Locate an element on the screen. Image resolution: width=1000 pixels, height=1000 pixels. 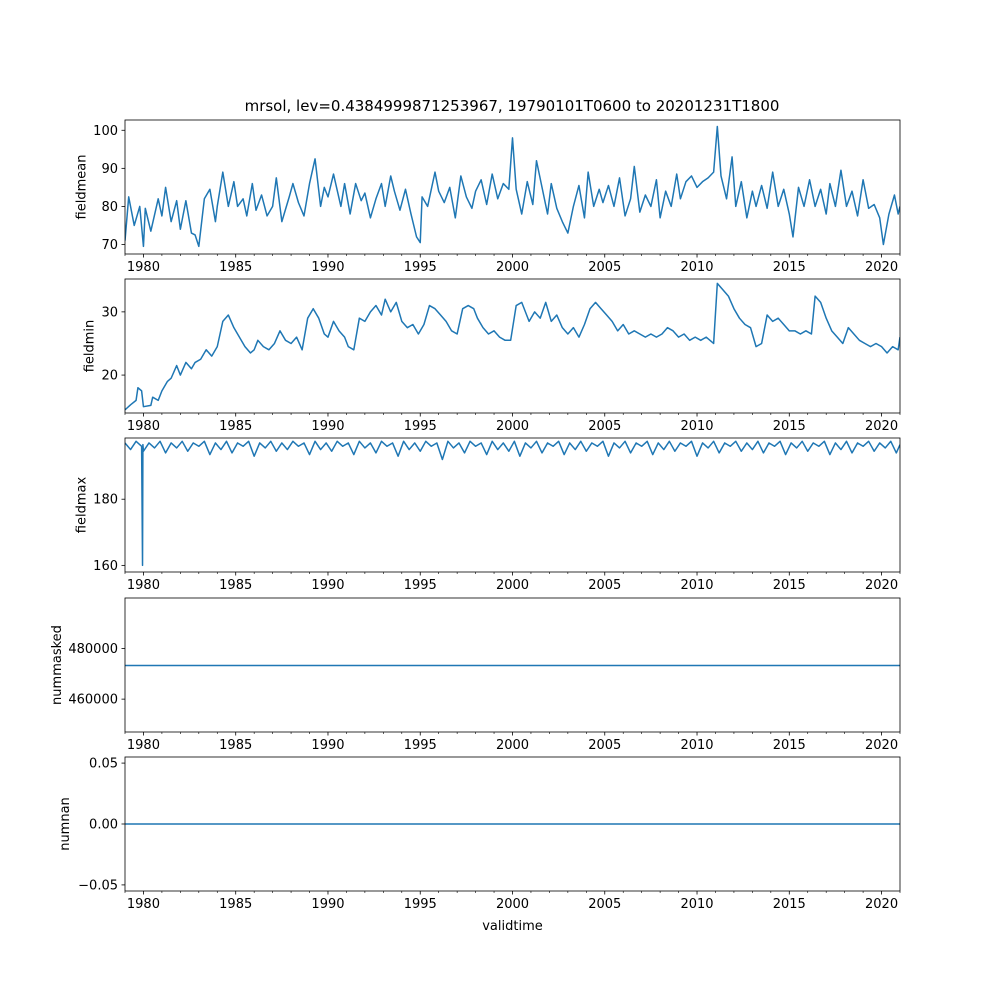
y-axis-label: fieldmean is located at coordinates (81, 187).